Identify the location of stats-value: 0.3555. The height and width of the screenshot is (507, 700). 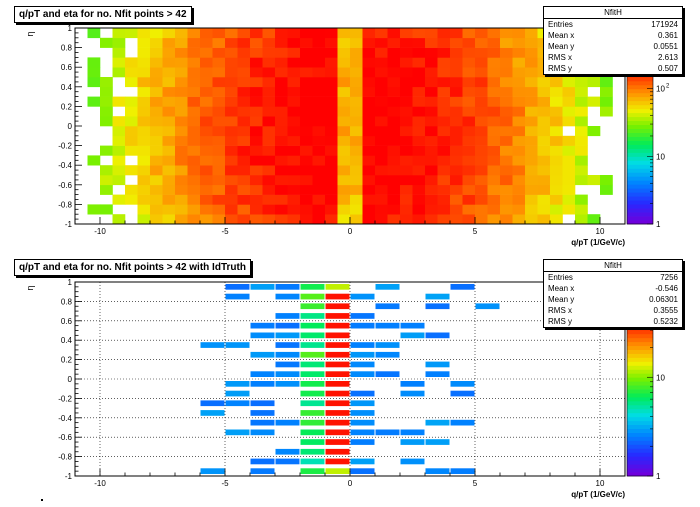
(665, 310).